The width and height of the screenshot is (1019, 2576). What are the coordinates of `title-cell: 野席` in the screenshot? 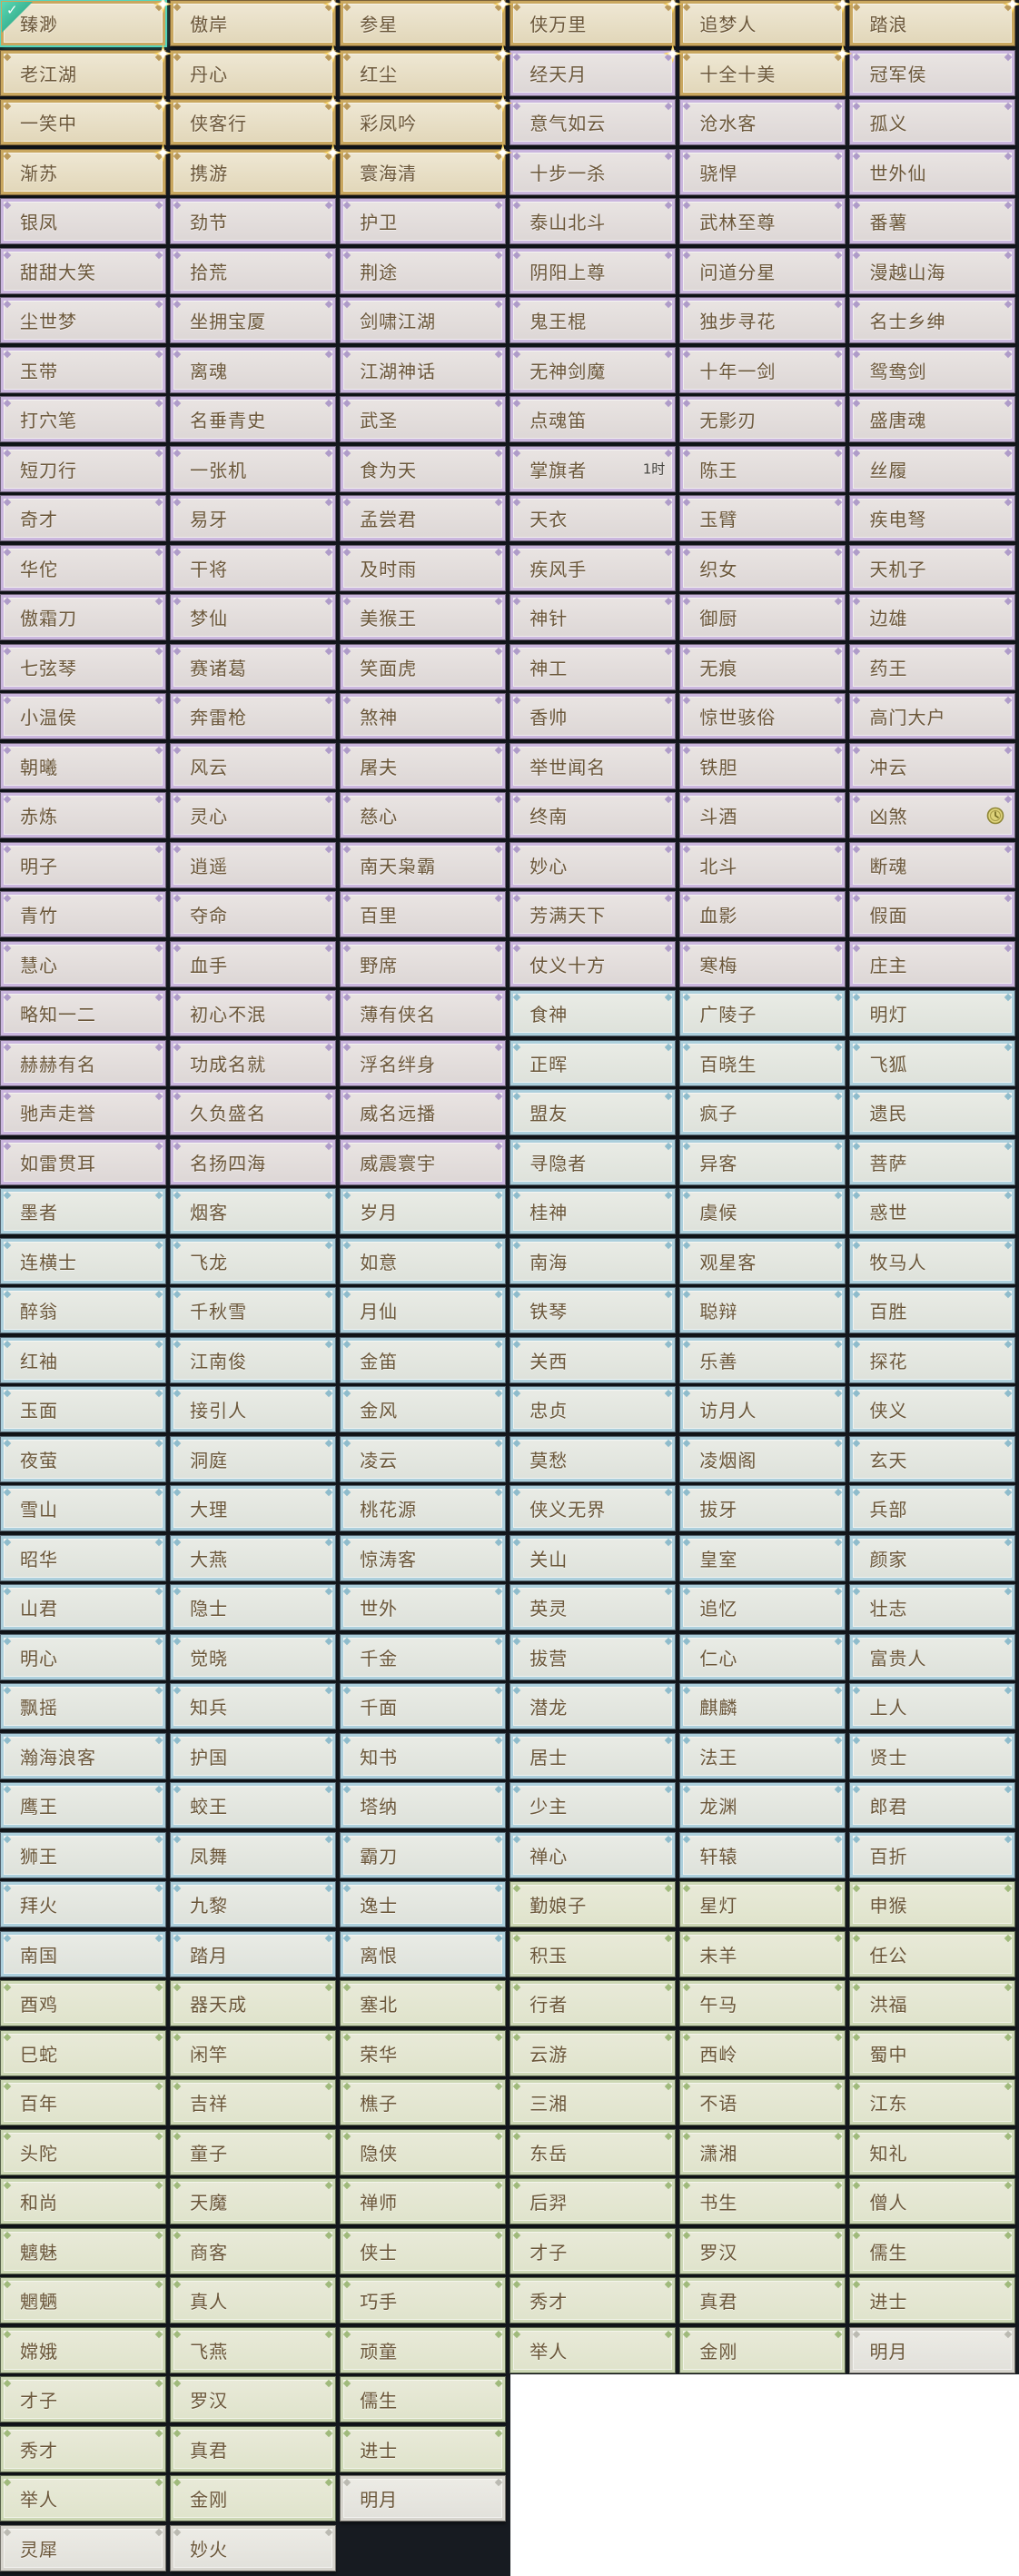 It's located at (423, 964).